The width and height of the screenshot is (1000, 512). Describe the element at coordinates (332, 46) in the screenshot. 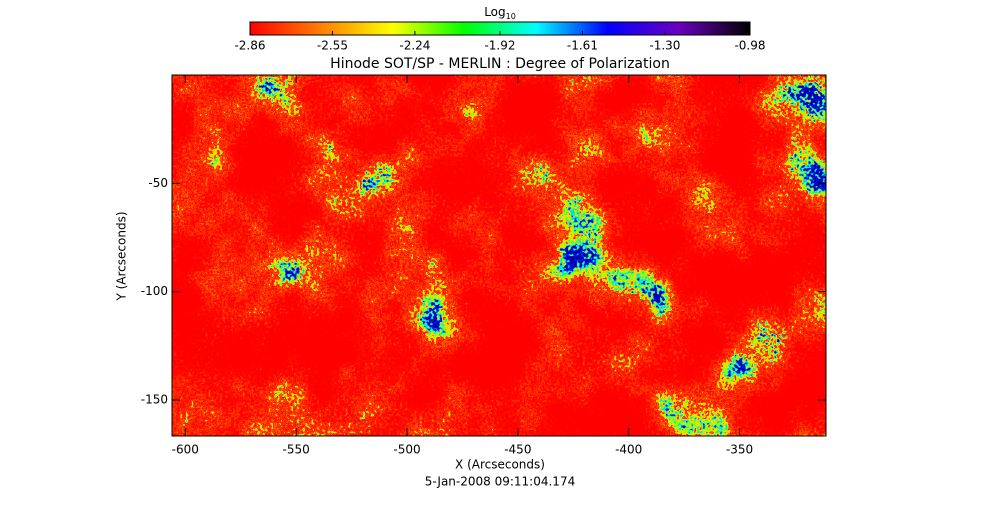

I see `colorbar-tick-label: -2.55` at that location.